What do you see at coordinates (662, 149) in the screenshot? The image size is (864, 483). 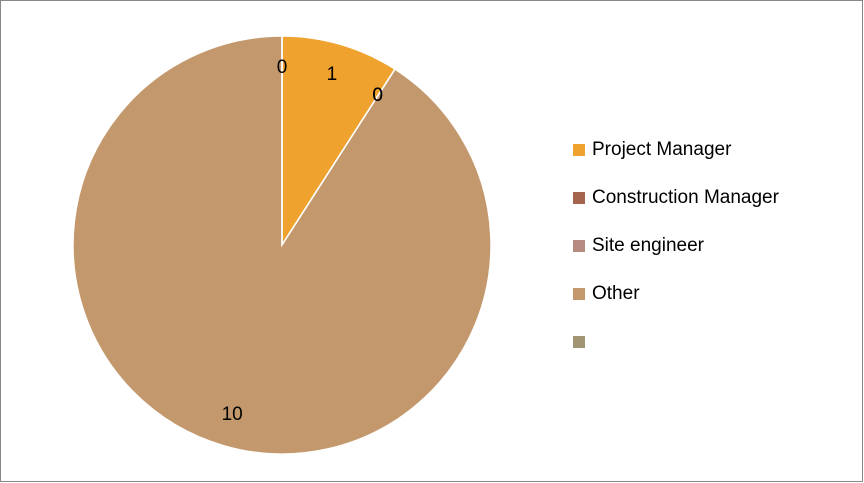 I see `legend-label: Project Manager` at bounding box center [662, 149].